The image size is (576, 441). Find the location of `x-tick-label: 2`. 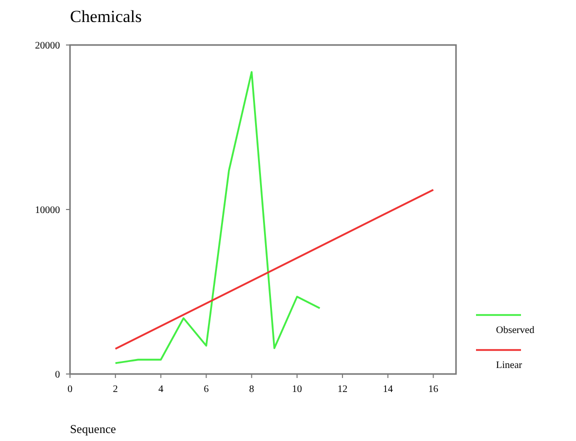

x-tick-label: 2 is located at coordinates (115, 389).